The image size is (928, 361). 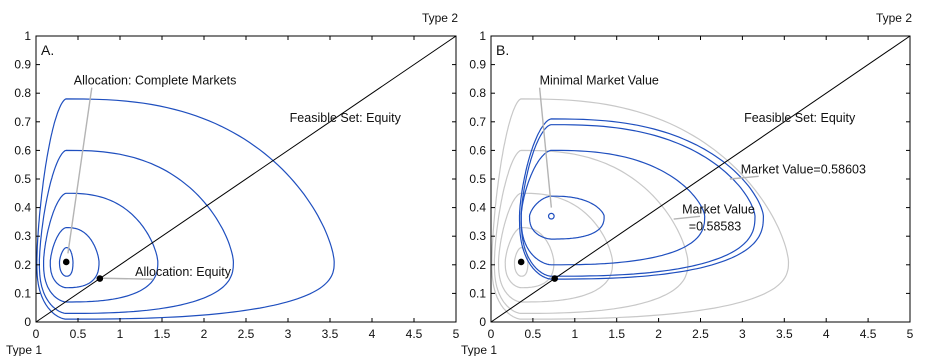 I want to click on annotation-label: Allocation: Equity, so click(x=183, y=272).